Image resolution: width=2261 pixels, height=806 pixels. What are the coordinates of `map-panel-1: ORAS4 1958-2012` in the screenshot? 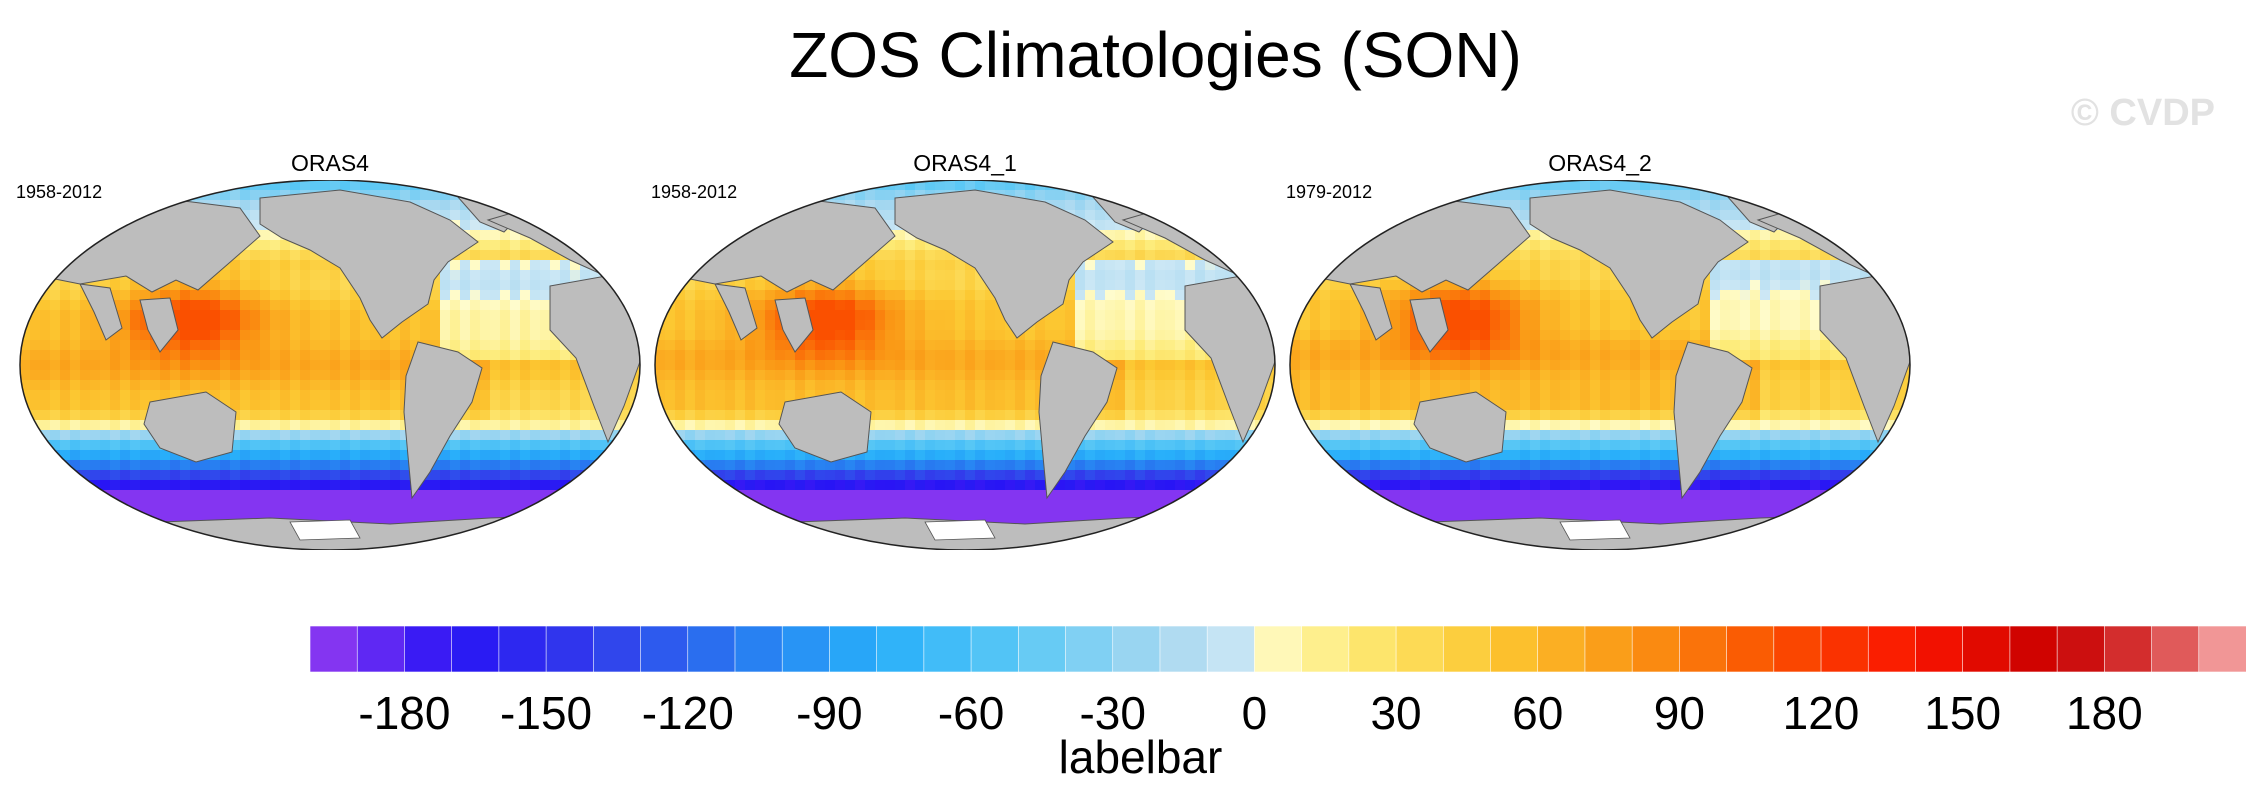 It's located at (330, 360).